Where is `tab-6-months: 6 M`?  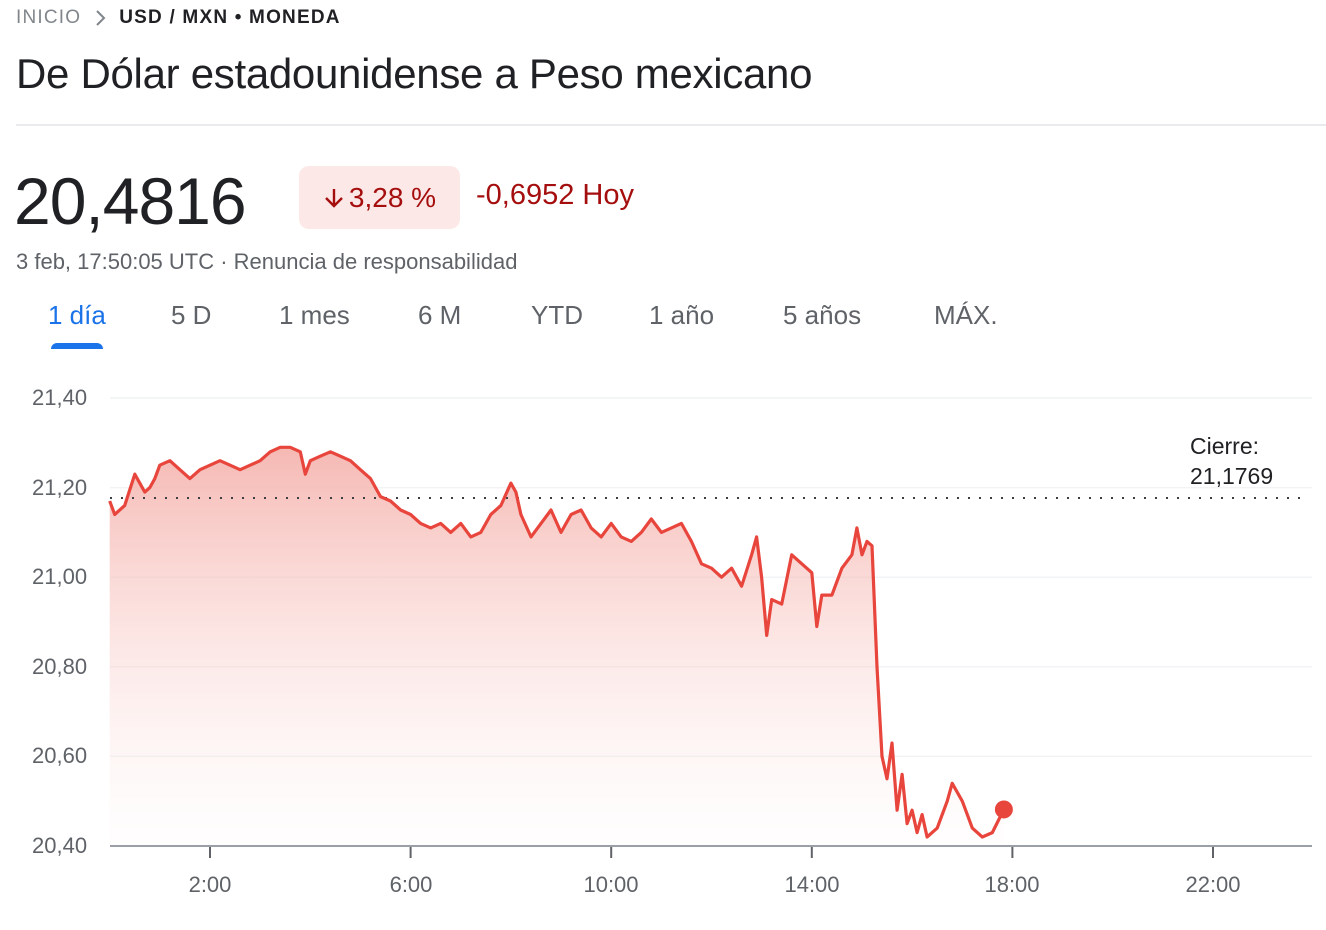
tab-6-months: 6 M is located at coordinates (439, 315).